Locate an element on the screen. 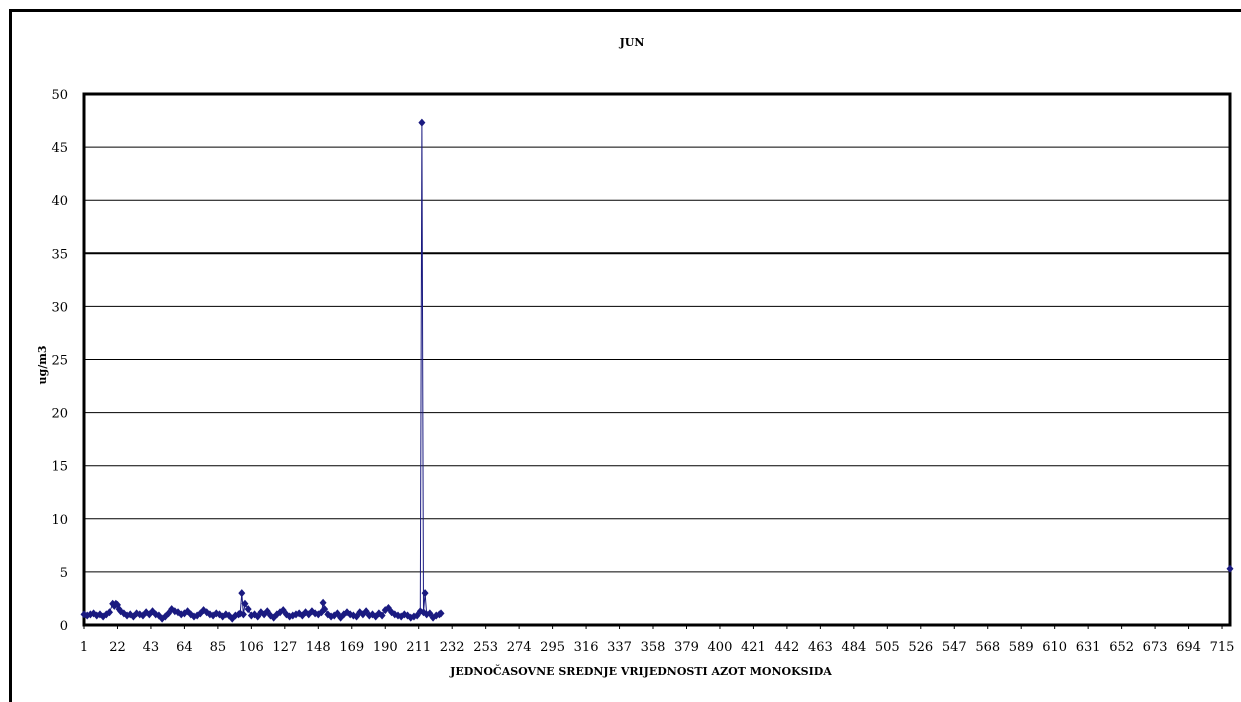 This screenshot has width=1241, height=702. y-axis-ticks: 0 5 10 15 20 25 30 35 40 45 50 is located at coordinates (59, 361).